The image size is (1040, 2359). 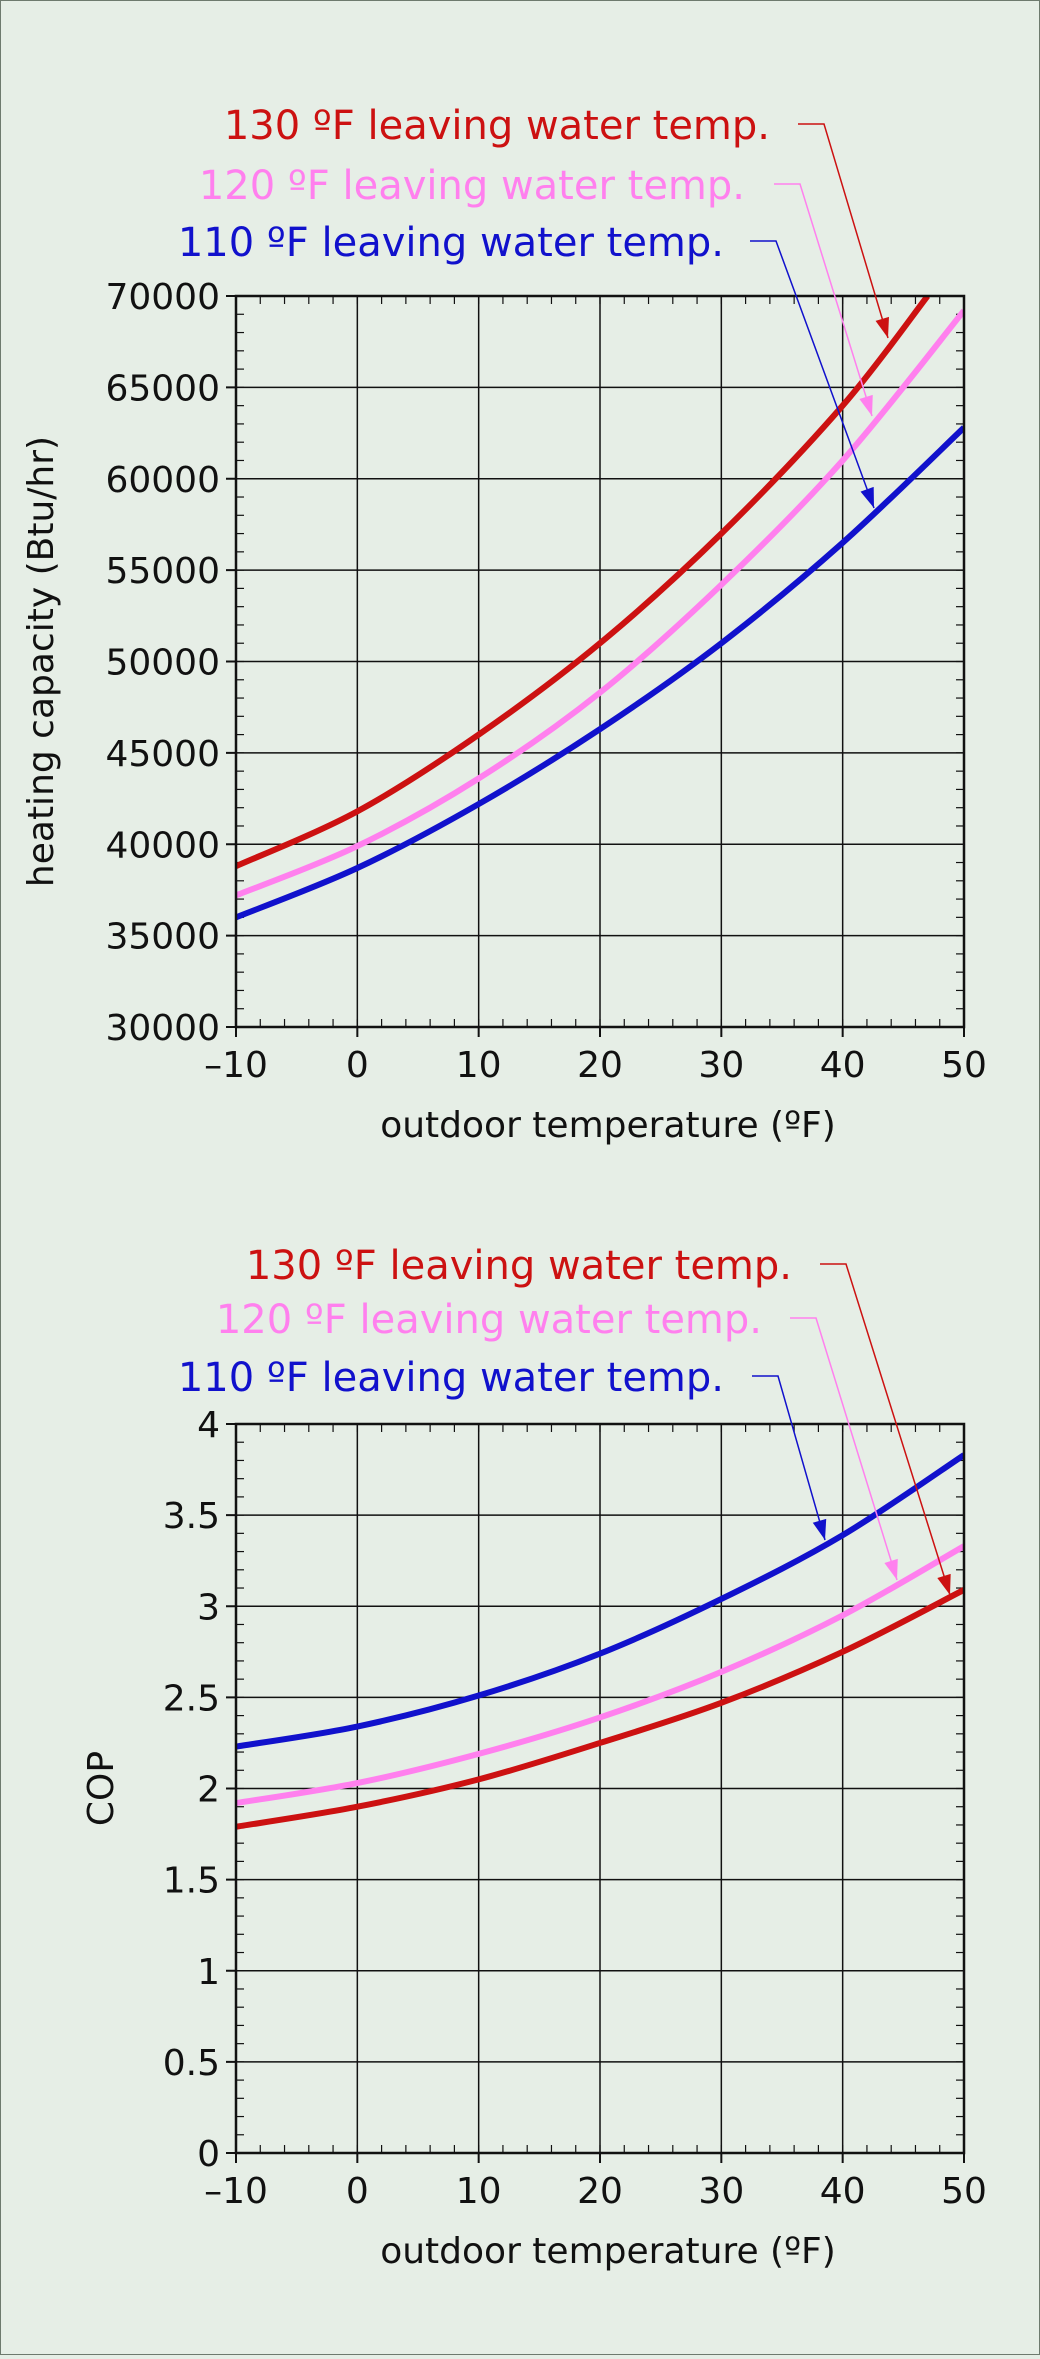 What do you see at coordinates (191, 2063) in the screenshot?
I see `y-tick-label: 0.5` at bounding box center [191, 2063].